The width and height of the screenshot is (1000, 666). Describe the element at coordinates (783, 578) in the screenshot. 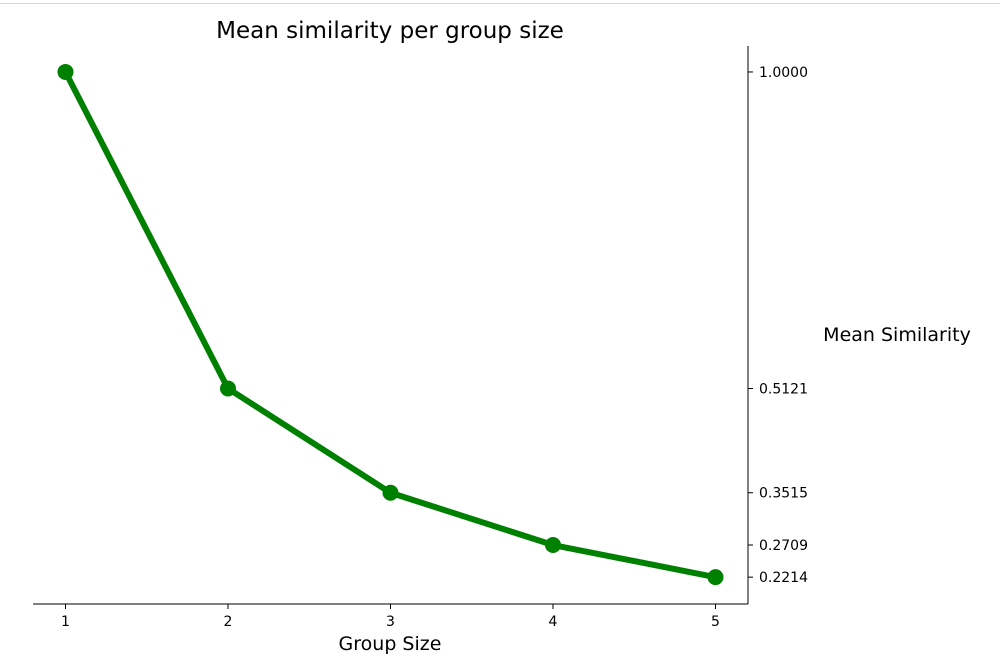

I see `y-tick-label: 0.2214` at that location.